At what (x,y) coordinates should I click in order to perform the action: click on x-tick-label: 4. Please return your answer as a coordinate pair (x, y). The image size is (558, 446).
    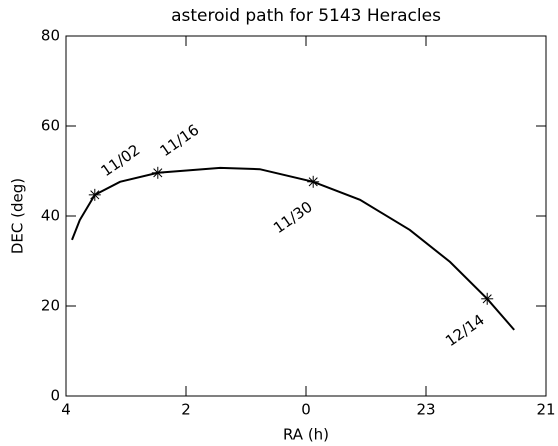
    Looking at the image, I should click on (66, 410).